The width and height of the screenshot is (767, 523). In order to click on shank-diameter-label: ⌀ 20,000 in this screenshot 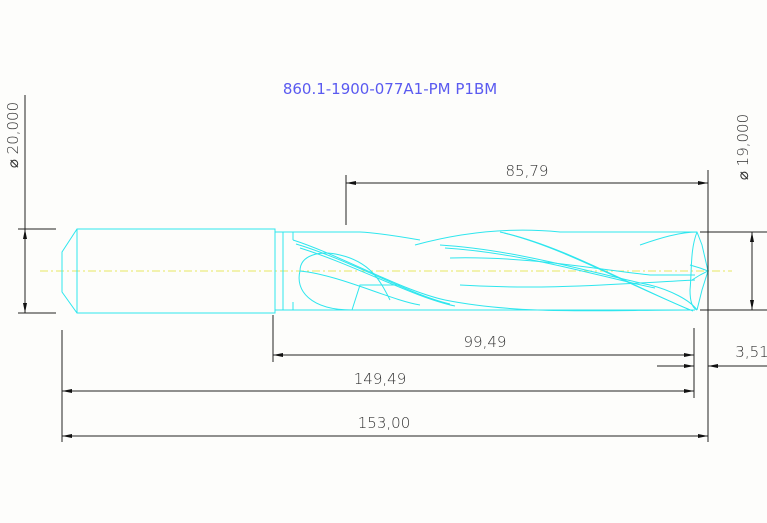, I will do `click(13, 135)`.